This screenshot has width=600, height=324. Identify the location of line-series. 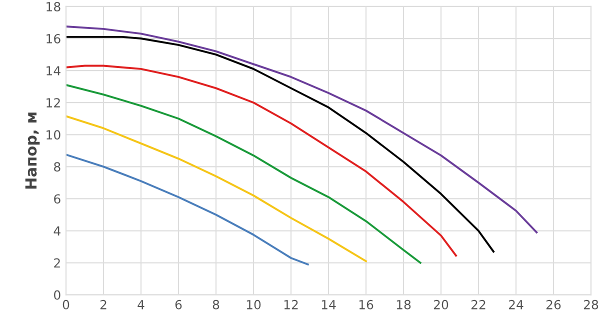
(187, 210).